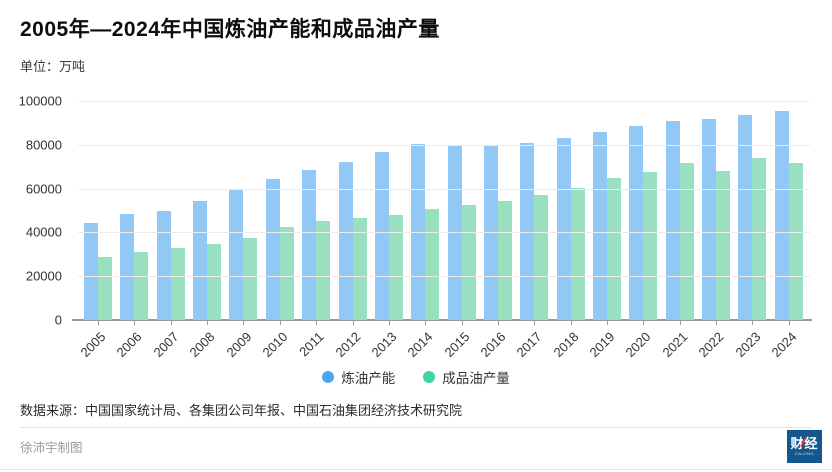 The height and width of the screenshot is (472, 832). What do you see at coordinates (244, 323) in the screenshot?
I see `x-tick-2009` at bounding box center [244, 323].